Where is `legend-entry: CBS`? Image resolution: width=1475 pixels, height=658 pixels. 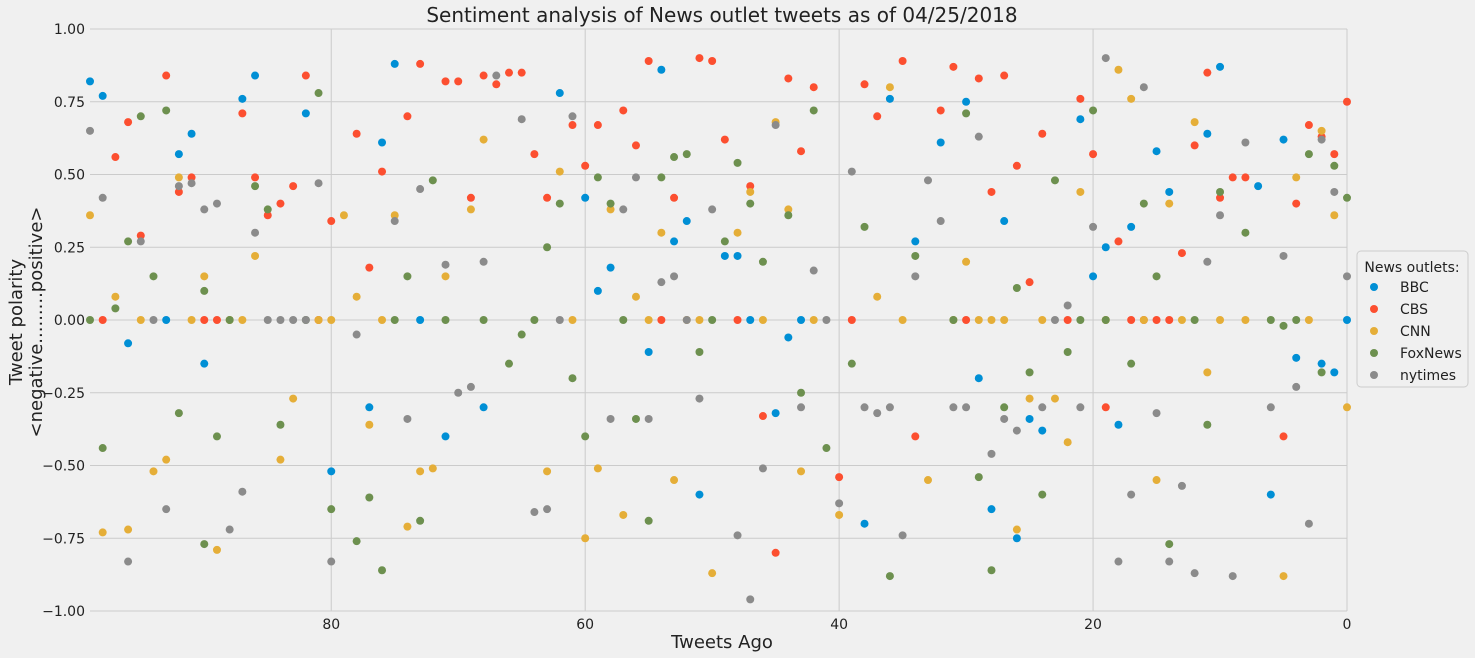 legend-entry: CBS is located at coordinates (1414, 310).